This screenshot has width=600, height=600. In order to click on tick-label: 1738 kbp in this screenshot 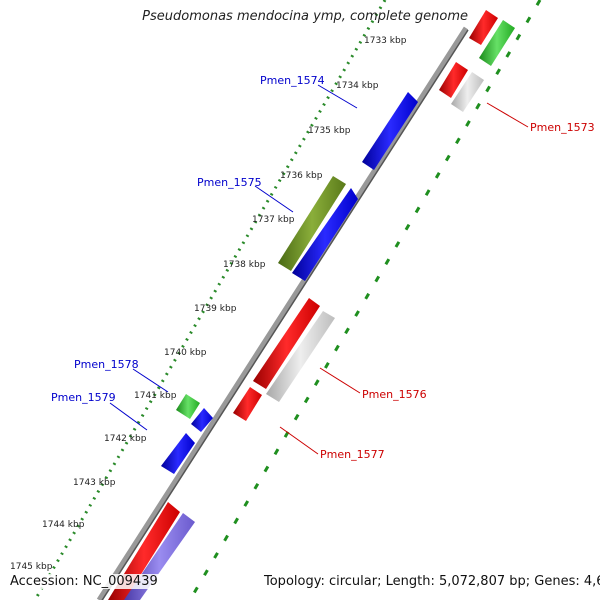, I will do `click(244, 265)`.